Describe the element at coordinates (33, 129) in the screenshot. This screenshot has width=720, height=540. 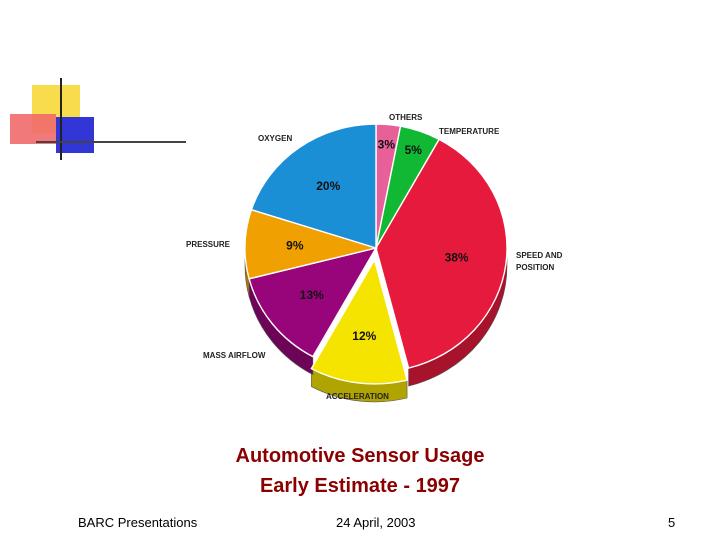
I see `corner-square-red` at that location.